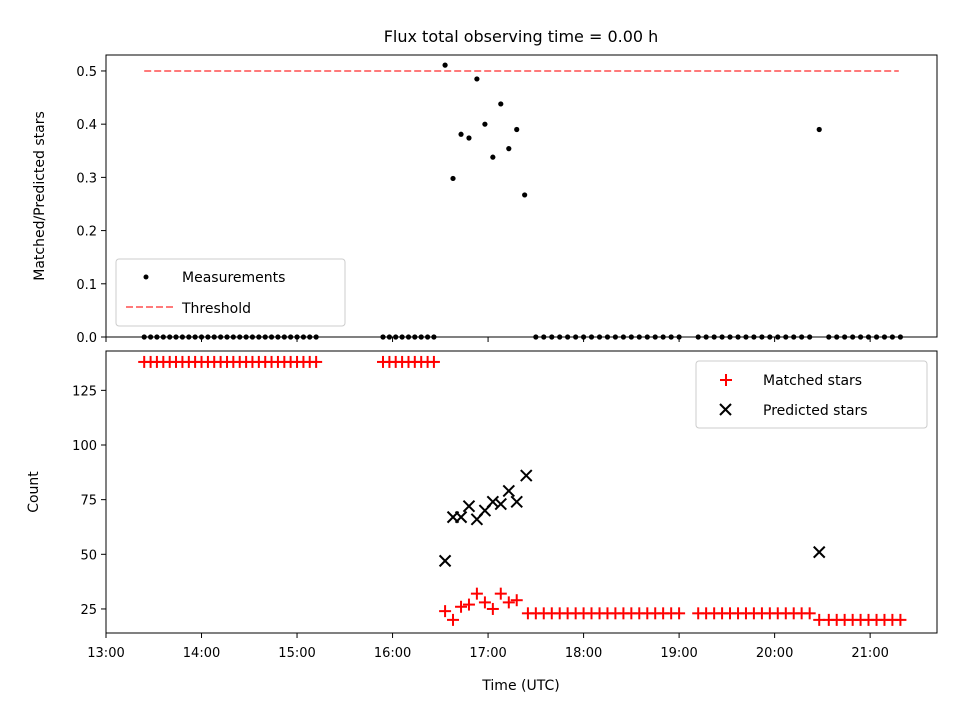 Image resolution: width=960 pixels, height=720 pixels. I want to click on bottom-x-tick-label: 19:00, so click(678, 653).